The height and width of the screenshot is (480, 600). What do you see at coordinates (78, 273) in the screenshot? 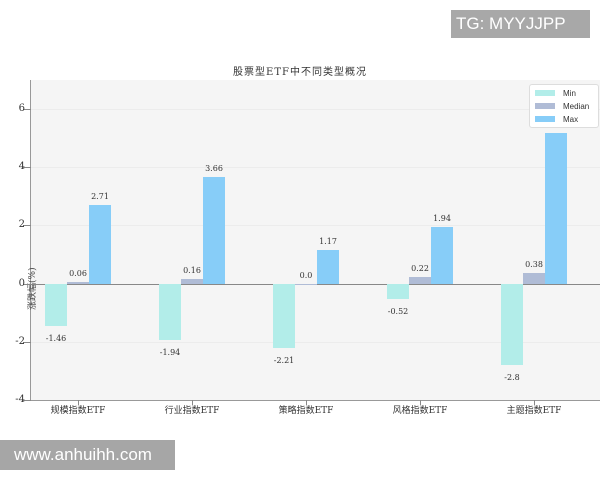
I see `value-label: 0.06` at bounding box center [78, 273].